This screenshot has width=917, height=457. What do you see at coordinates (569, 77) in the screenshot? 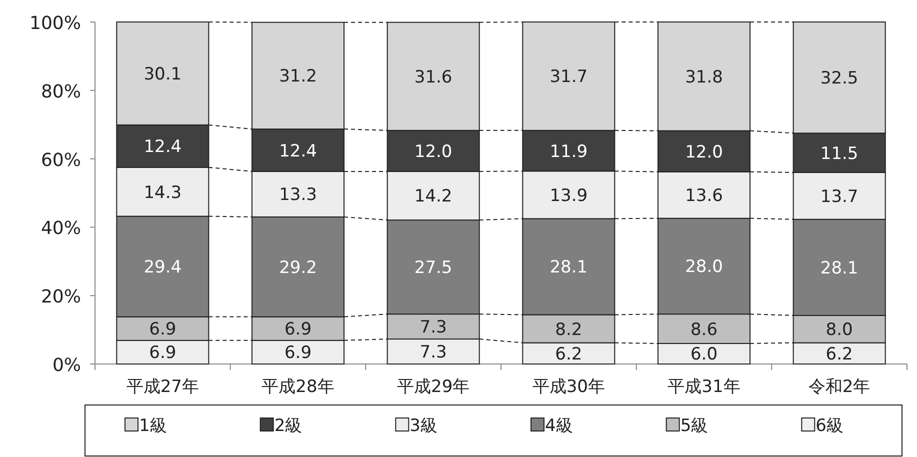
I see `data-label: 31.7` at bounding box center [569, 77].